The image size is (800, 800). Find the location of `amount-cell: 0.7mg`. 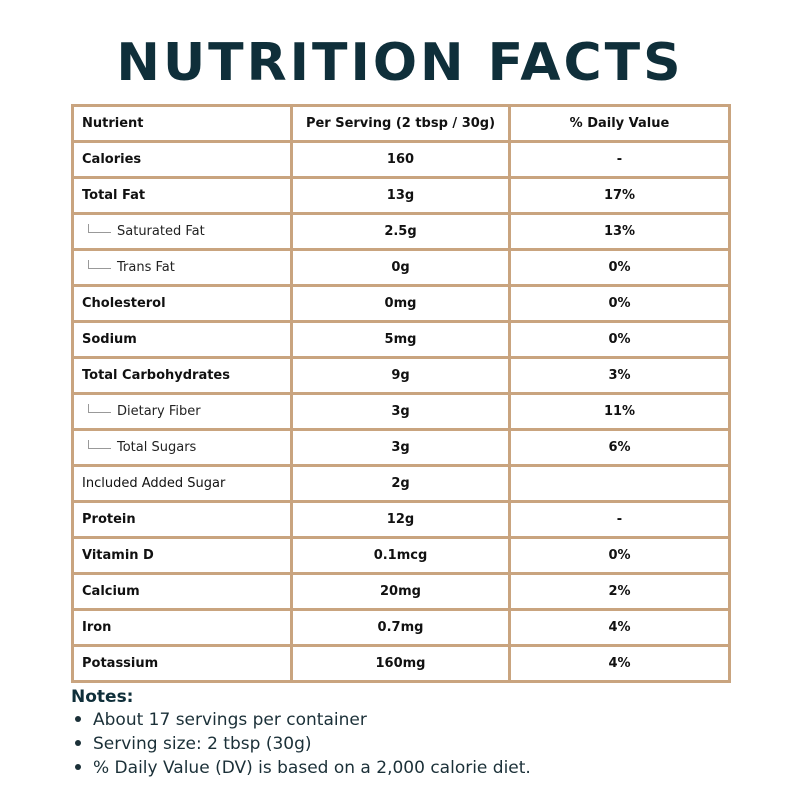

amount-cell: 0.7mg is located at coordinates (400, 627).